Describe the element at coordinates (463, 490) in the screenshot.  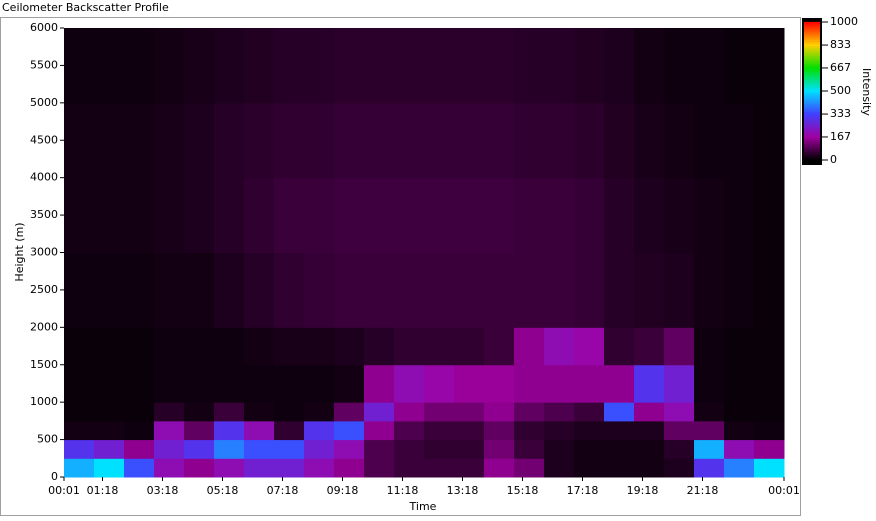
I see `x-tick-label: 13:18` at that location.